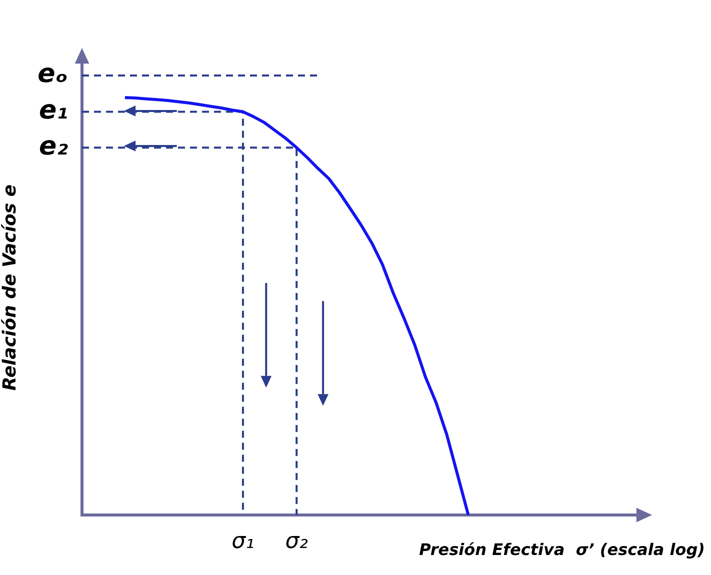  What do you see at coordinates (53, 74) in the screenshot?
I see `ref-line-label: eₒ` at bounding box center [53, 74].